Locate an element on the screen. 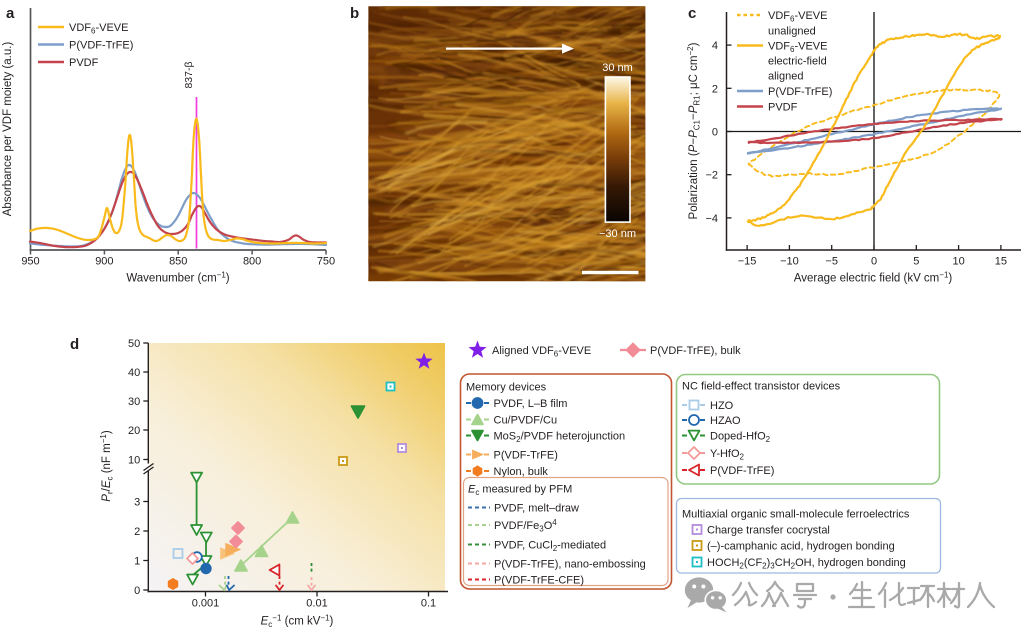 Image resolution: width=1026 pixels, height=636 pixels. svg-text: Cu/PVDF/Cu is located at coordinates (526, 421).